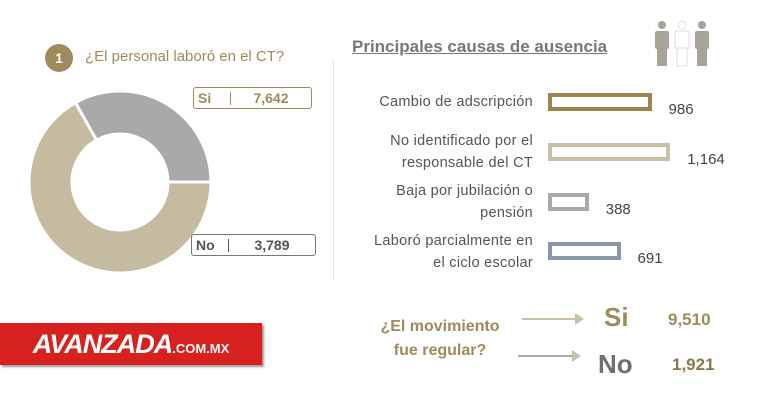  Describe the element at coordinates (464, 202) in the screenshot. I see `cause-label: Baja por jubilación o pensión` at that location.